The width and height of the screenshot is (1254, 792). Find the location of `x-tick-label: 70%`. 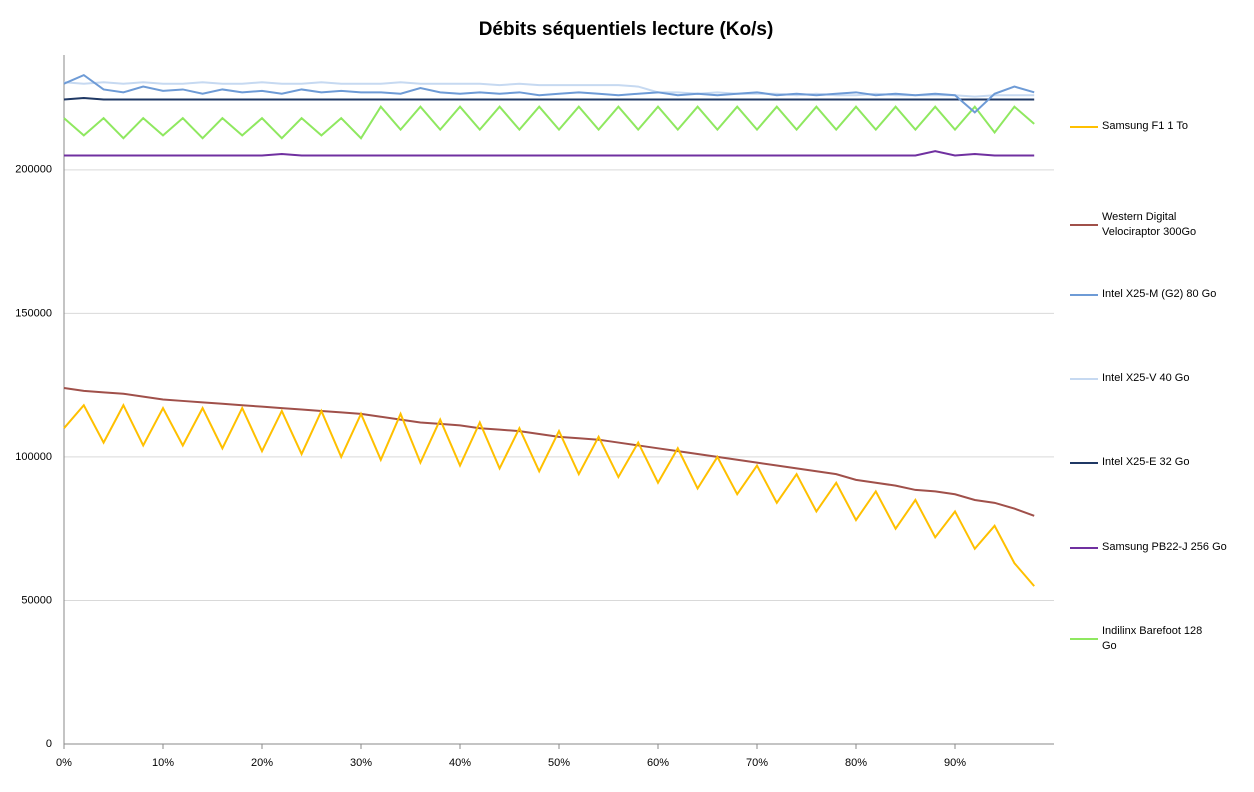

x-tick-label: 70% is located at coordinates (757, 763).